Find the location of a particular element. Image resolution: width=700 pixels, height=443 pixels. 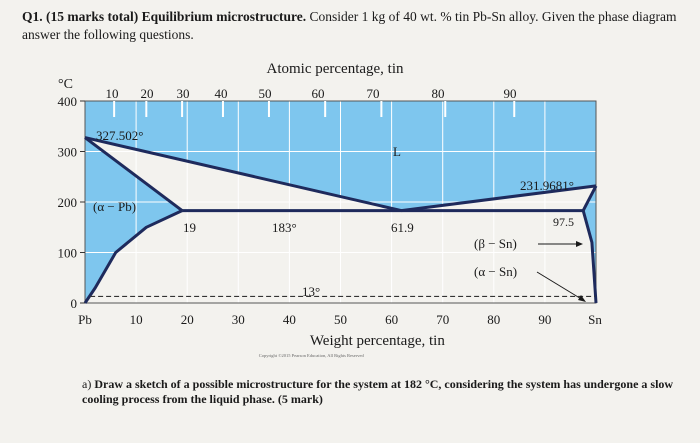

question-number: Q1. is located at coordinates (32, 16).